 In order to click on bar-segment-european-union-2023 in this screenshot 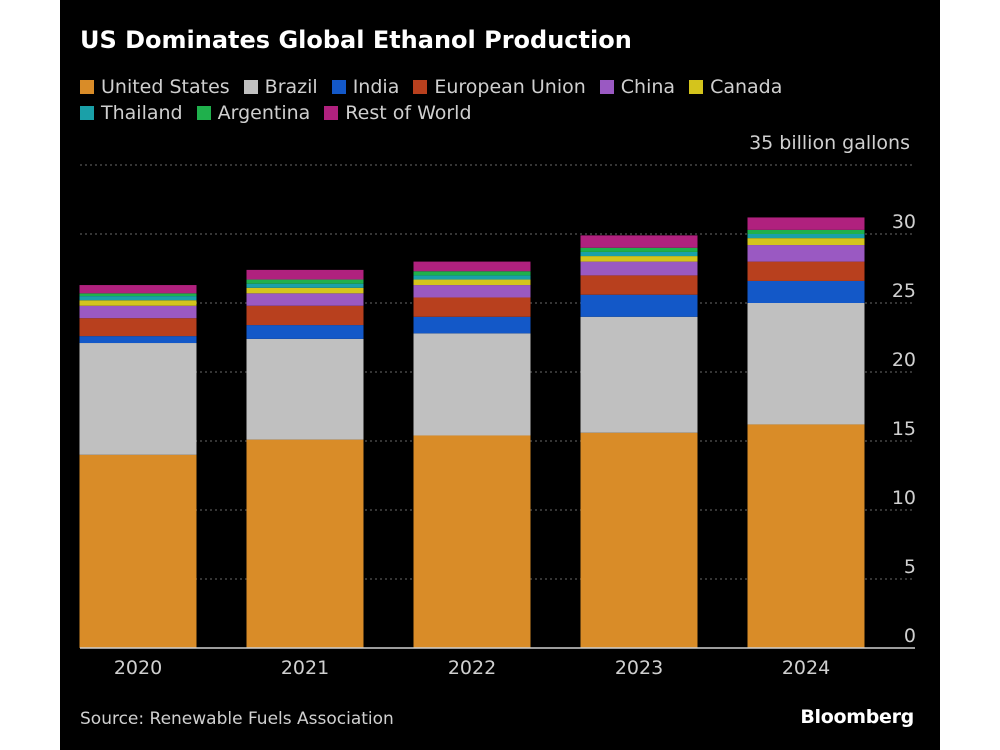, I will do `click(639, 285)`.